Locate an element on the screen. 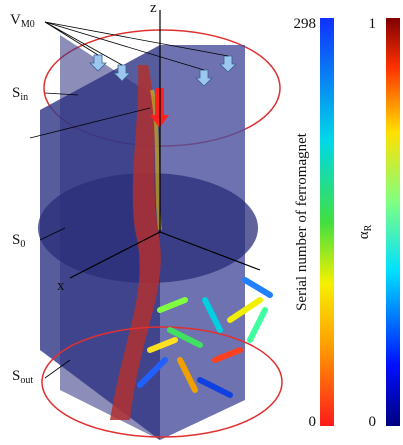  label-sout: Sout is located at coordinates (22, 377).